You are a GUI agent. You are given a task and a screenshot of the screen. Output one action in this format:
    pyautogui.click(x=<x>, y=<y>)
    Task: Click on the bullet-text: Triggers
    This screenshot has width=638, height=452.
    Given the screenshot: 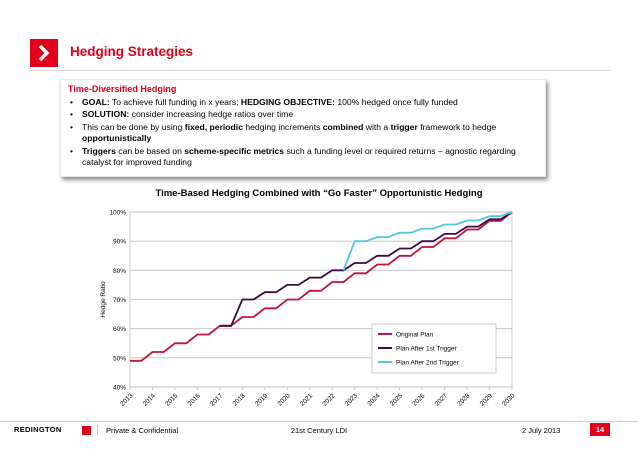 What is the action you would take?
    pyautogui.click(x=99, y=150)
    